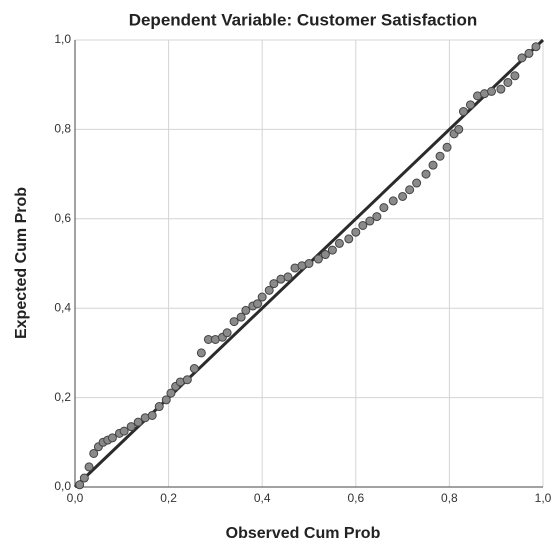  I want to click on x-tick-label: 0,0, so click(75, 498).